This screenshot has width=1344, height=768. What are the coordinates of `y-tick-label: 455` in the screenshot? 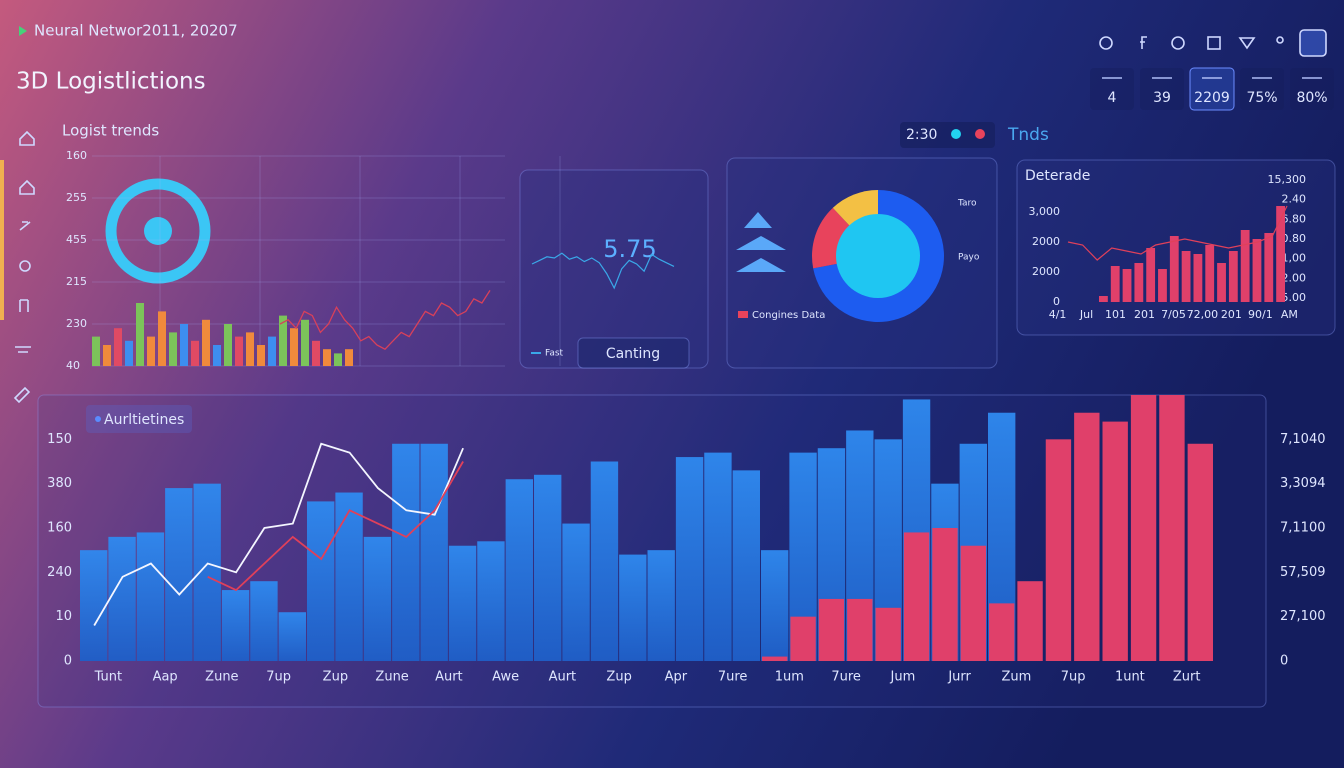 It's located at (76, 239).